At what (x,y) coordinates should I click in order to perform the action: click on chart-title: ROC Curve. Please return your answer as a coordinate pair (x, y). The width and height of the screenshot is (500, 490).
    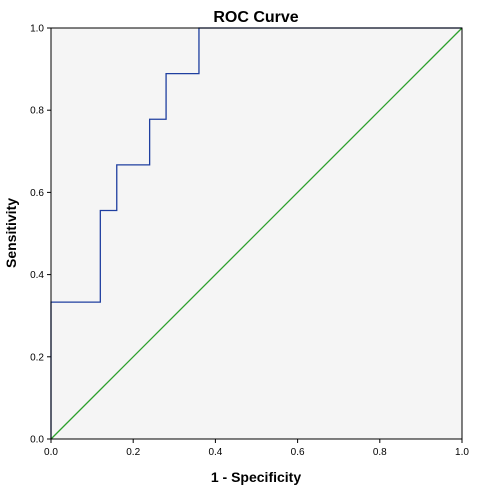
    Looking at the image, I should click on (255, 17).